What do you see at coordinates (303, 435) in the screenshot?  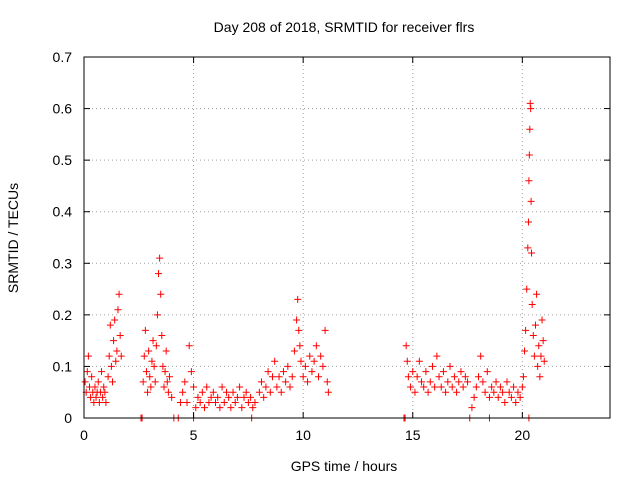 I see `x-tick-label: 10` at bounding box center [303, 435].